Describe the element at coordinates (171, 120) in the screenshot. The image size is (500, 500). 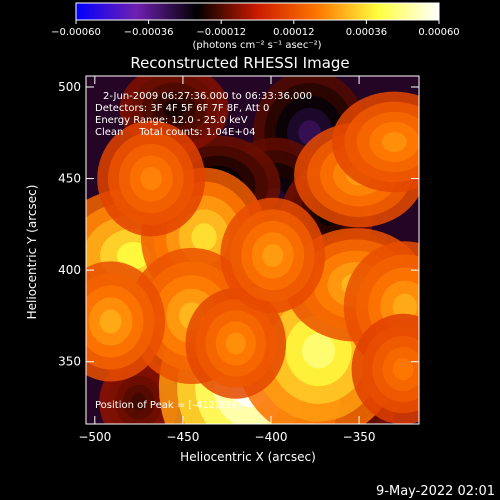
I see `annotation-energy-range: Energy Range: 12.0 - 25.0 keV` at that location.